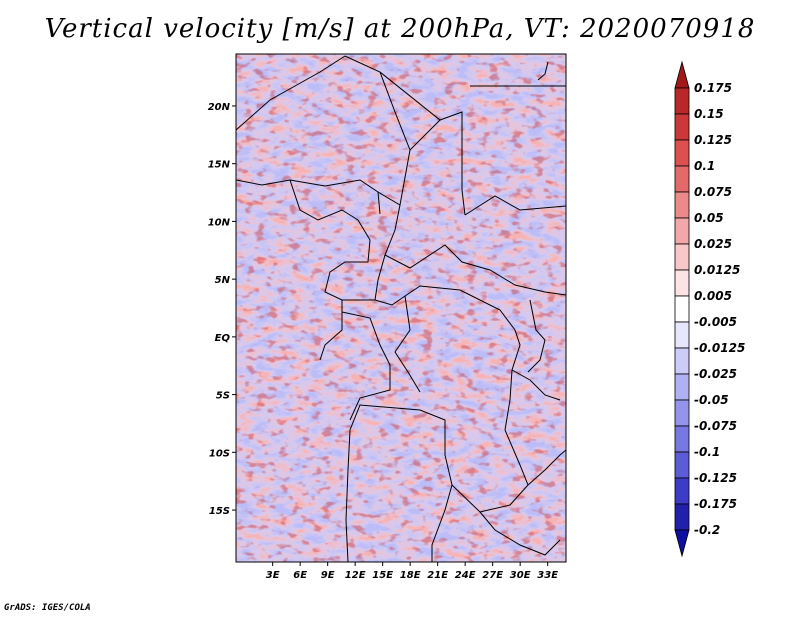 The height and width of the screenshot is (618, 800). What do you see at coordinates (223, 396) in the screenshot?
I see `lat-tick-label: 5S` at bounding box center [223, 396].